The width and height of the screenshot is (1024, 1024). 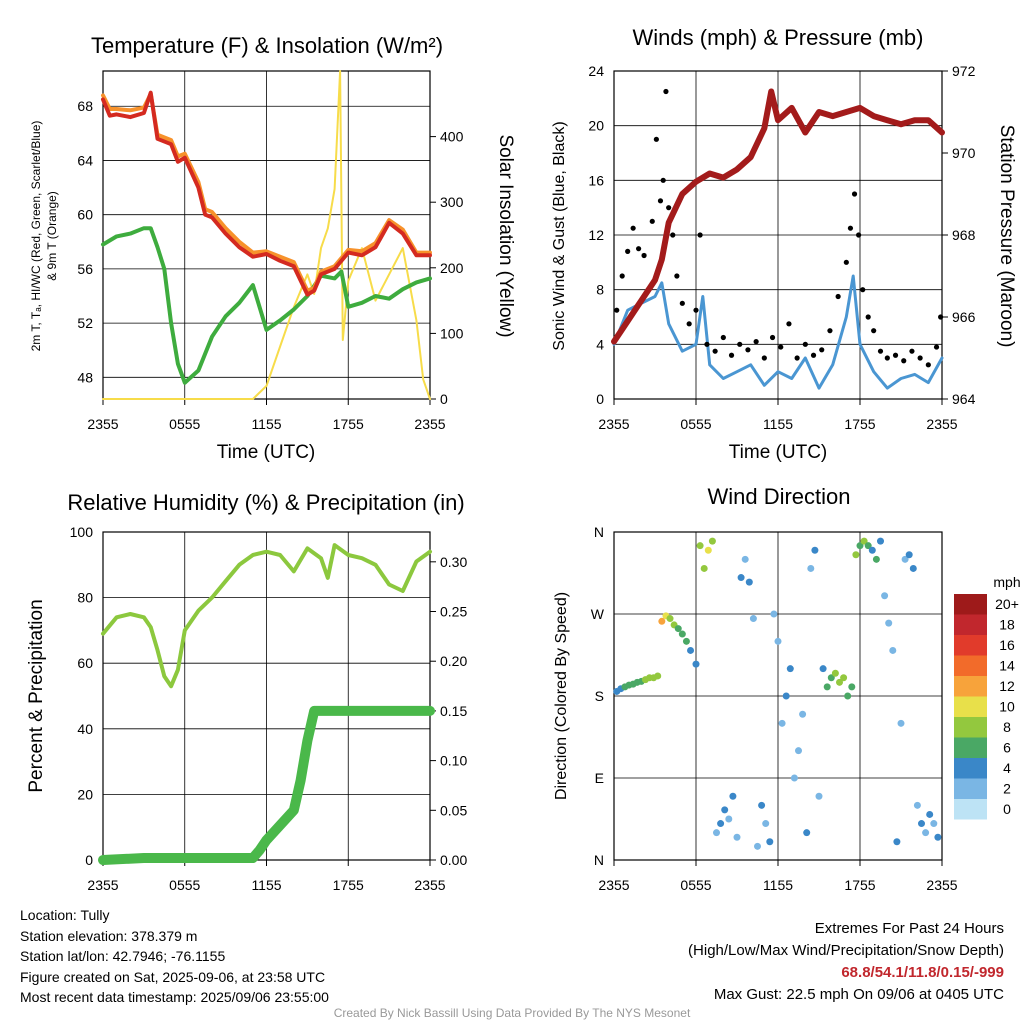 I want to click on y2-tick-label: 0.15, so click(x=453, y=711).